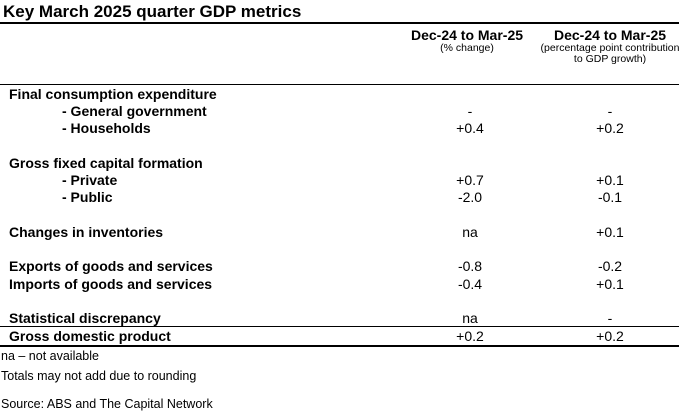 The image size is (679, 412). Describe the element at coordinates (339, 84) in the screenshot. I see `header-rule` at that location.